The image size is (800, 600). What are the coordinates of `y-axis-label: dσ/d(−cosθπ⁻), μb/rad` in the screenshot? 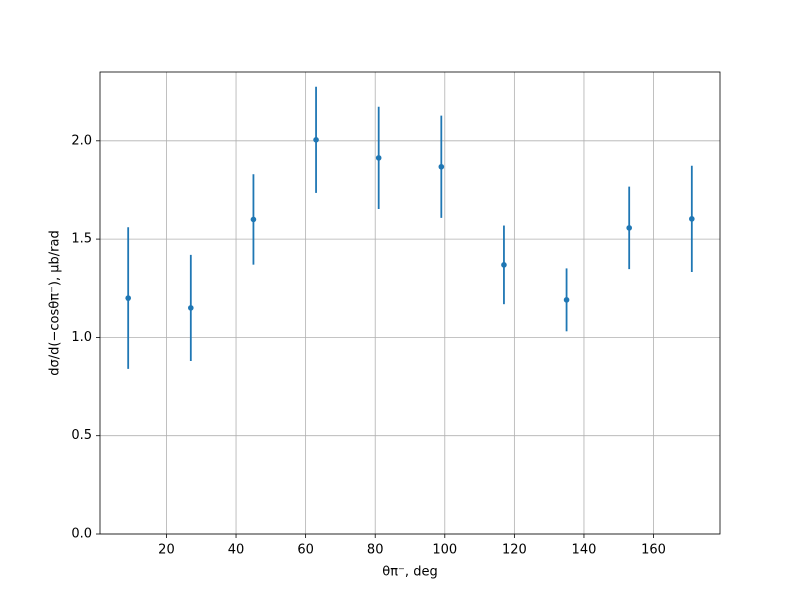 It's located at (55, 302).